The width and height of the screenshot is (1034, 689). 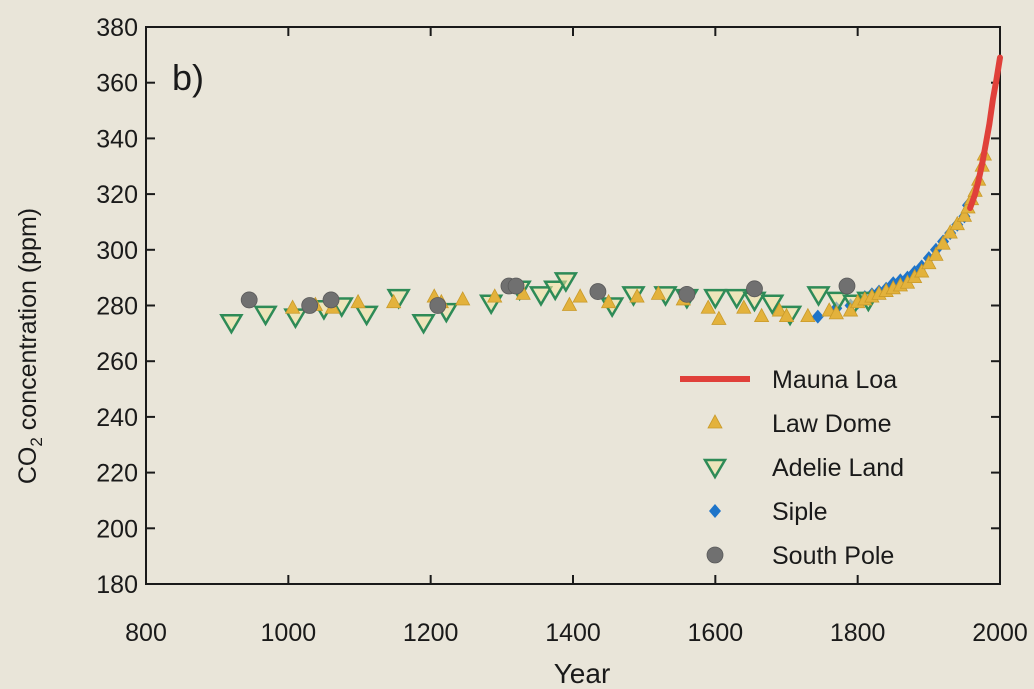 What do you see at coordinates (117, 362) in the screenshot?
I see `y-tick-label: 260` at bounding box center [117, 362].